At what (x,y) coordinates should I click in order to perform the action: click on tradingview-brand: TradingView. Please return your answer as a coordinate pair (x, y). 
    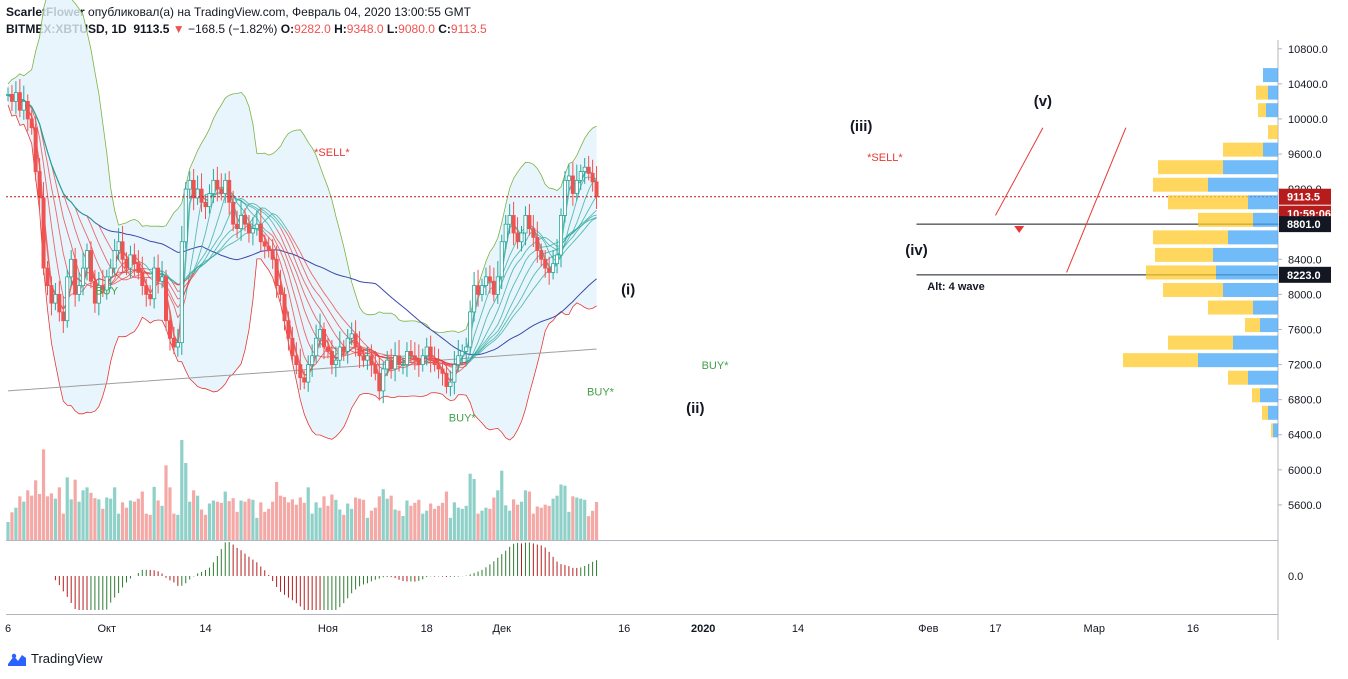
    Looking at the image, I should click on (55, 658).